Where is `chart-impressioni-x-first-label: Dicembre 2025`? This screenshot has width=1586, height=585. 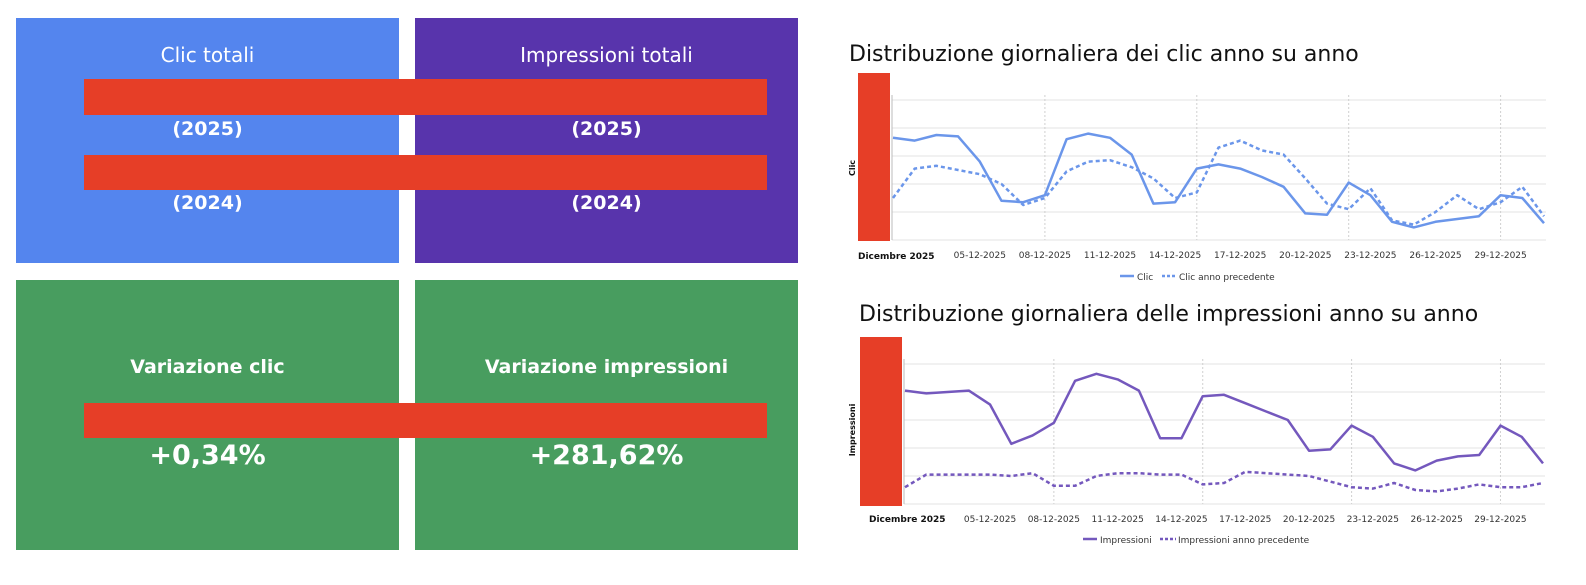 chart-impressioni-x-first-label: Dicembre 2025 is located at coordinates (907, 520).